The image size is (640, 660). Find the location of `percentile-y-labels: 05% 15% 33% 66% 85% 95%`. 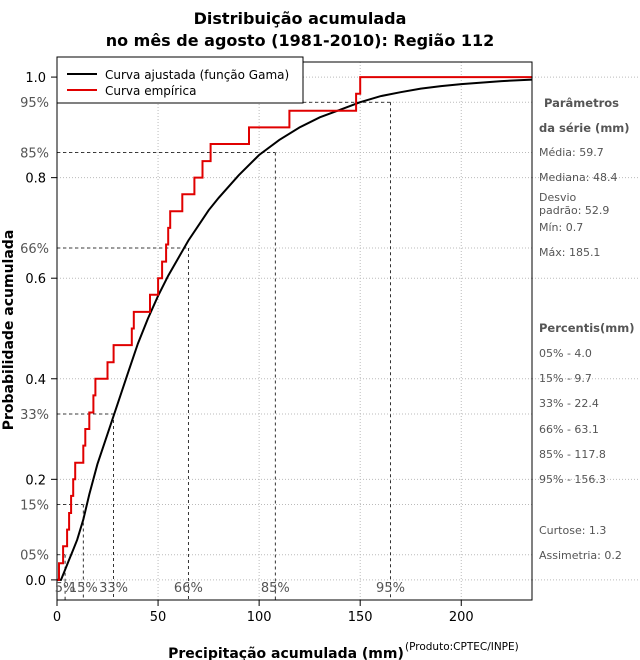

percentile-y-labels: 05% 15% 33% 66% 85% 95% is located at coordinates (34, 330).